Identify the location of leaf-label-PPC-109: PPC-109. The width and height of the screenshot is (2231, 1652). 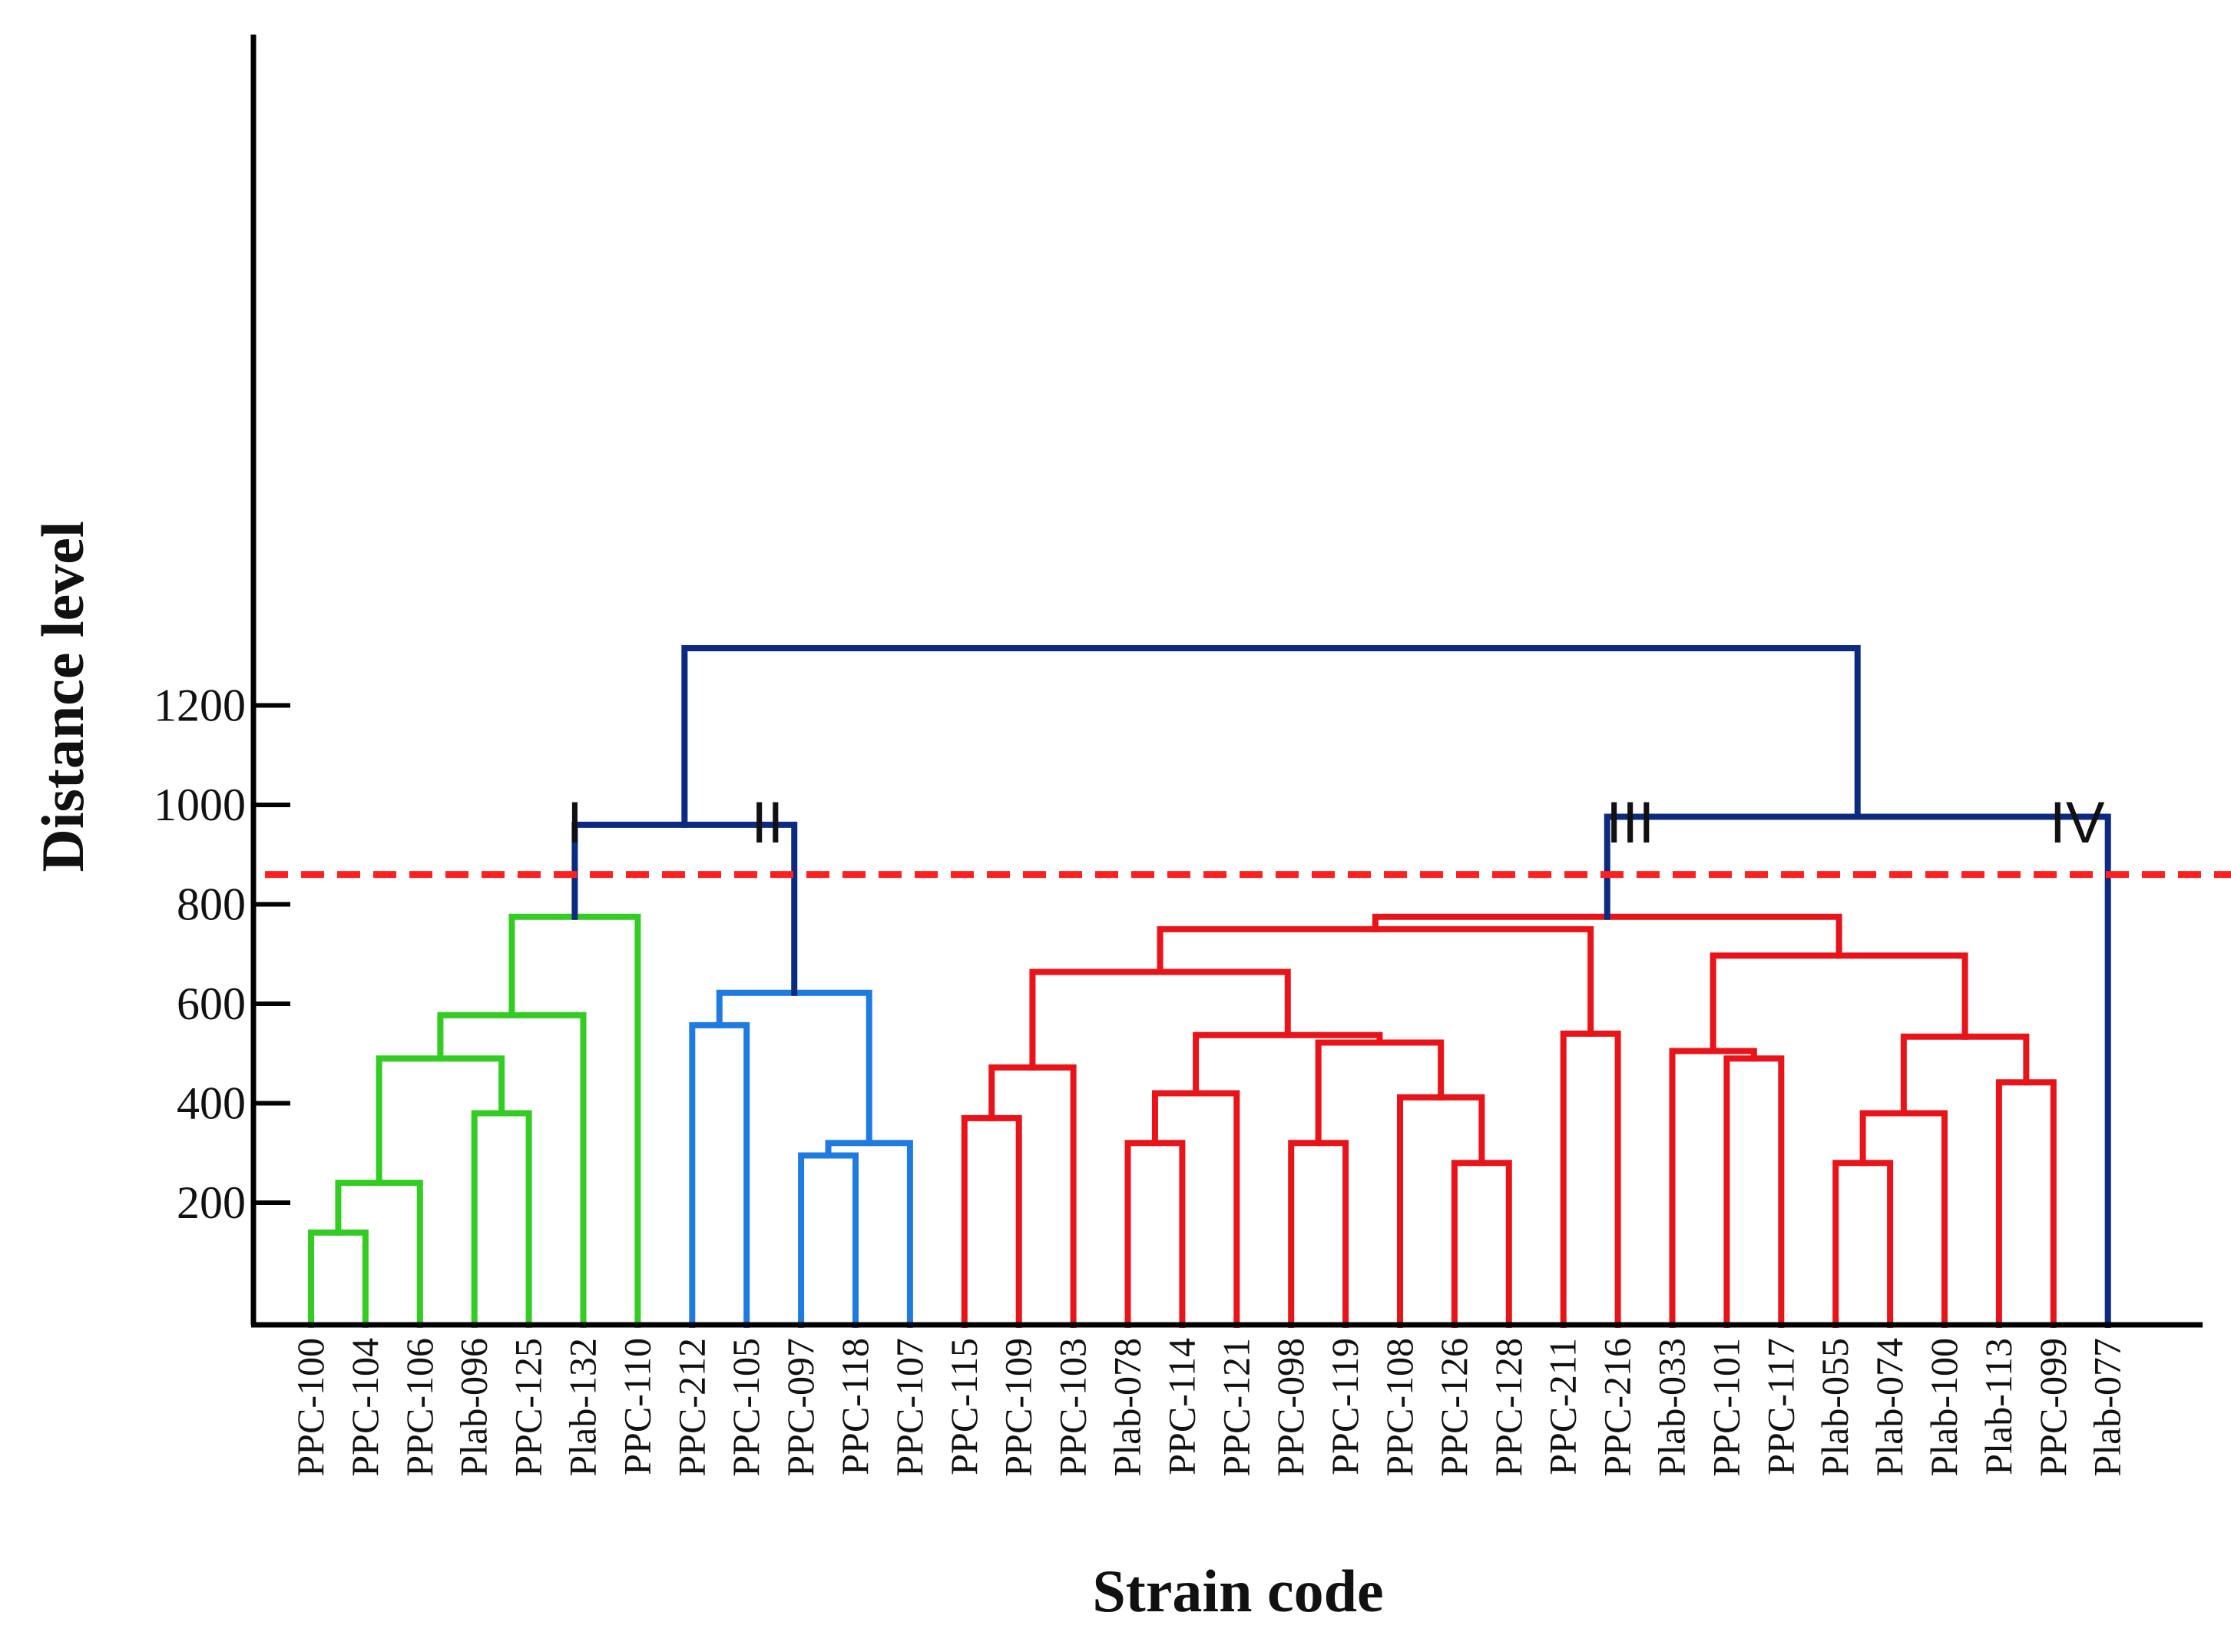
(1018, 1408).